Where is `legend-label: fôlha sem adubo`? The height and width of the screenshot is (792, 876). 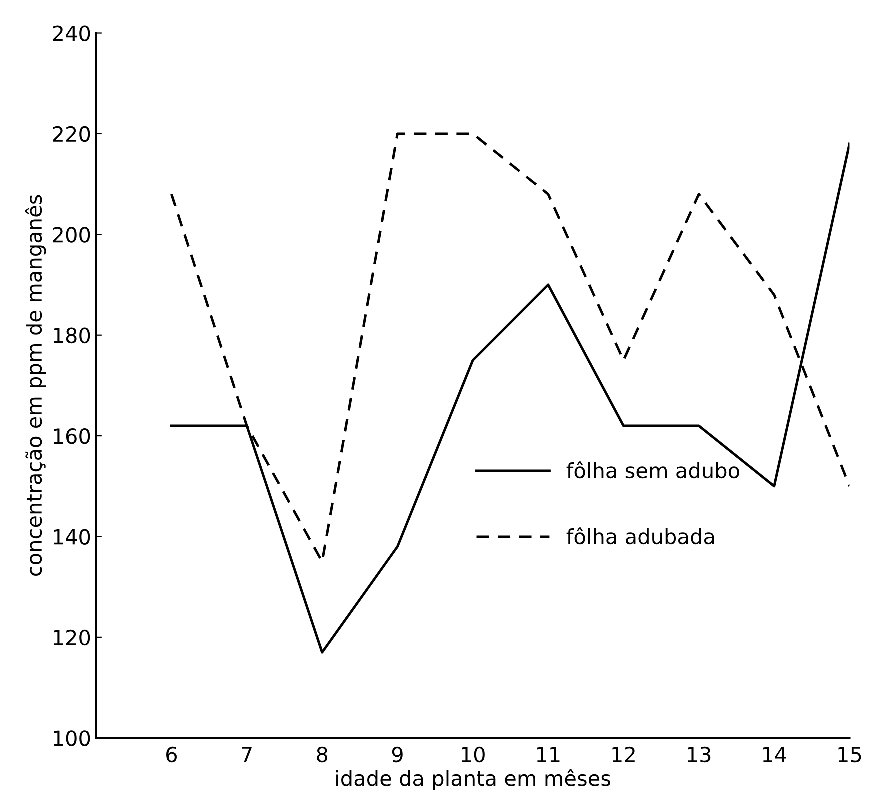 legend-label: fôlha sem adubo is located at coordinates (653, 470).